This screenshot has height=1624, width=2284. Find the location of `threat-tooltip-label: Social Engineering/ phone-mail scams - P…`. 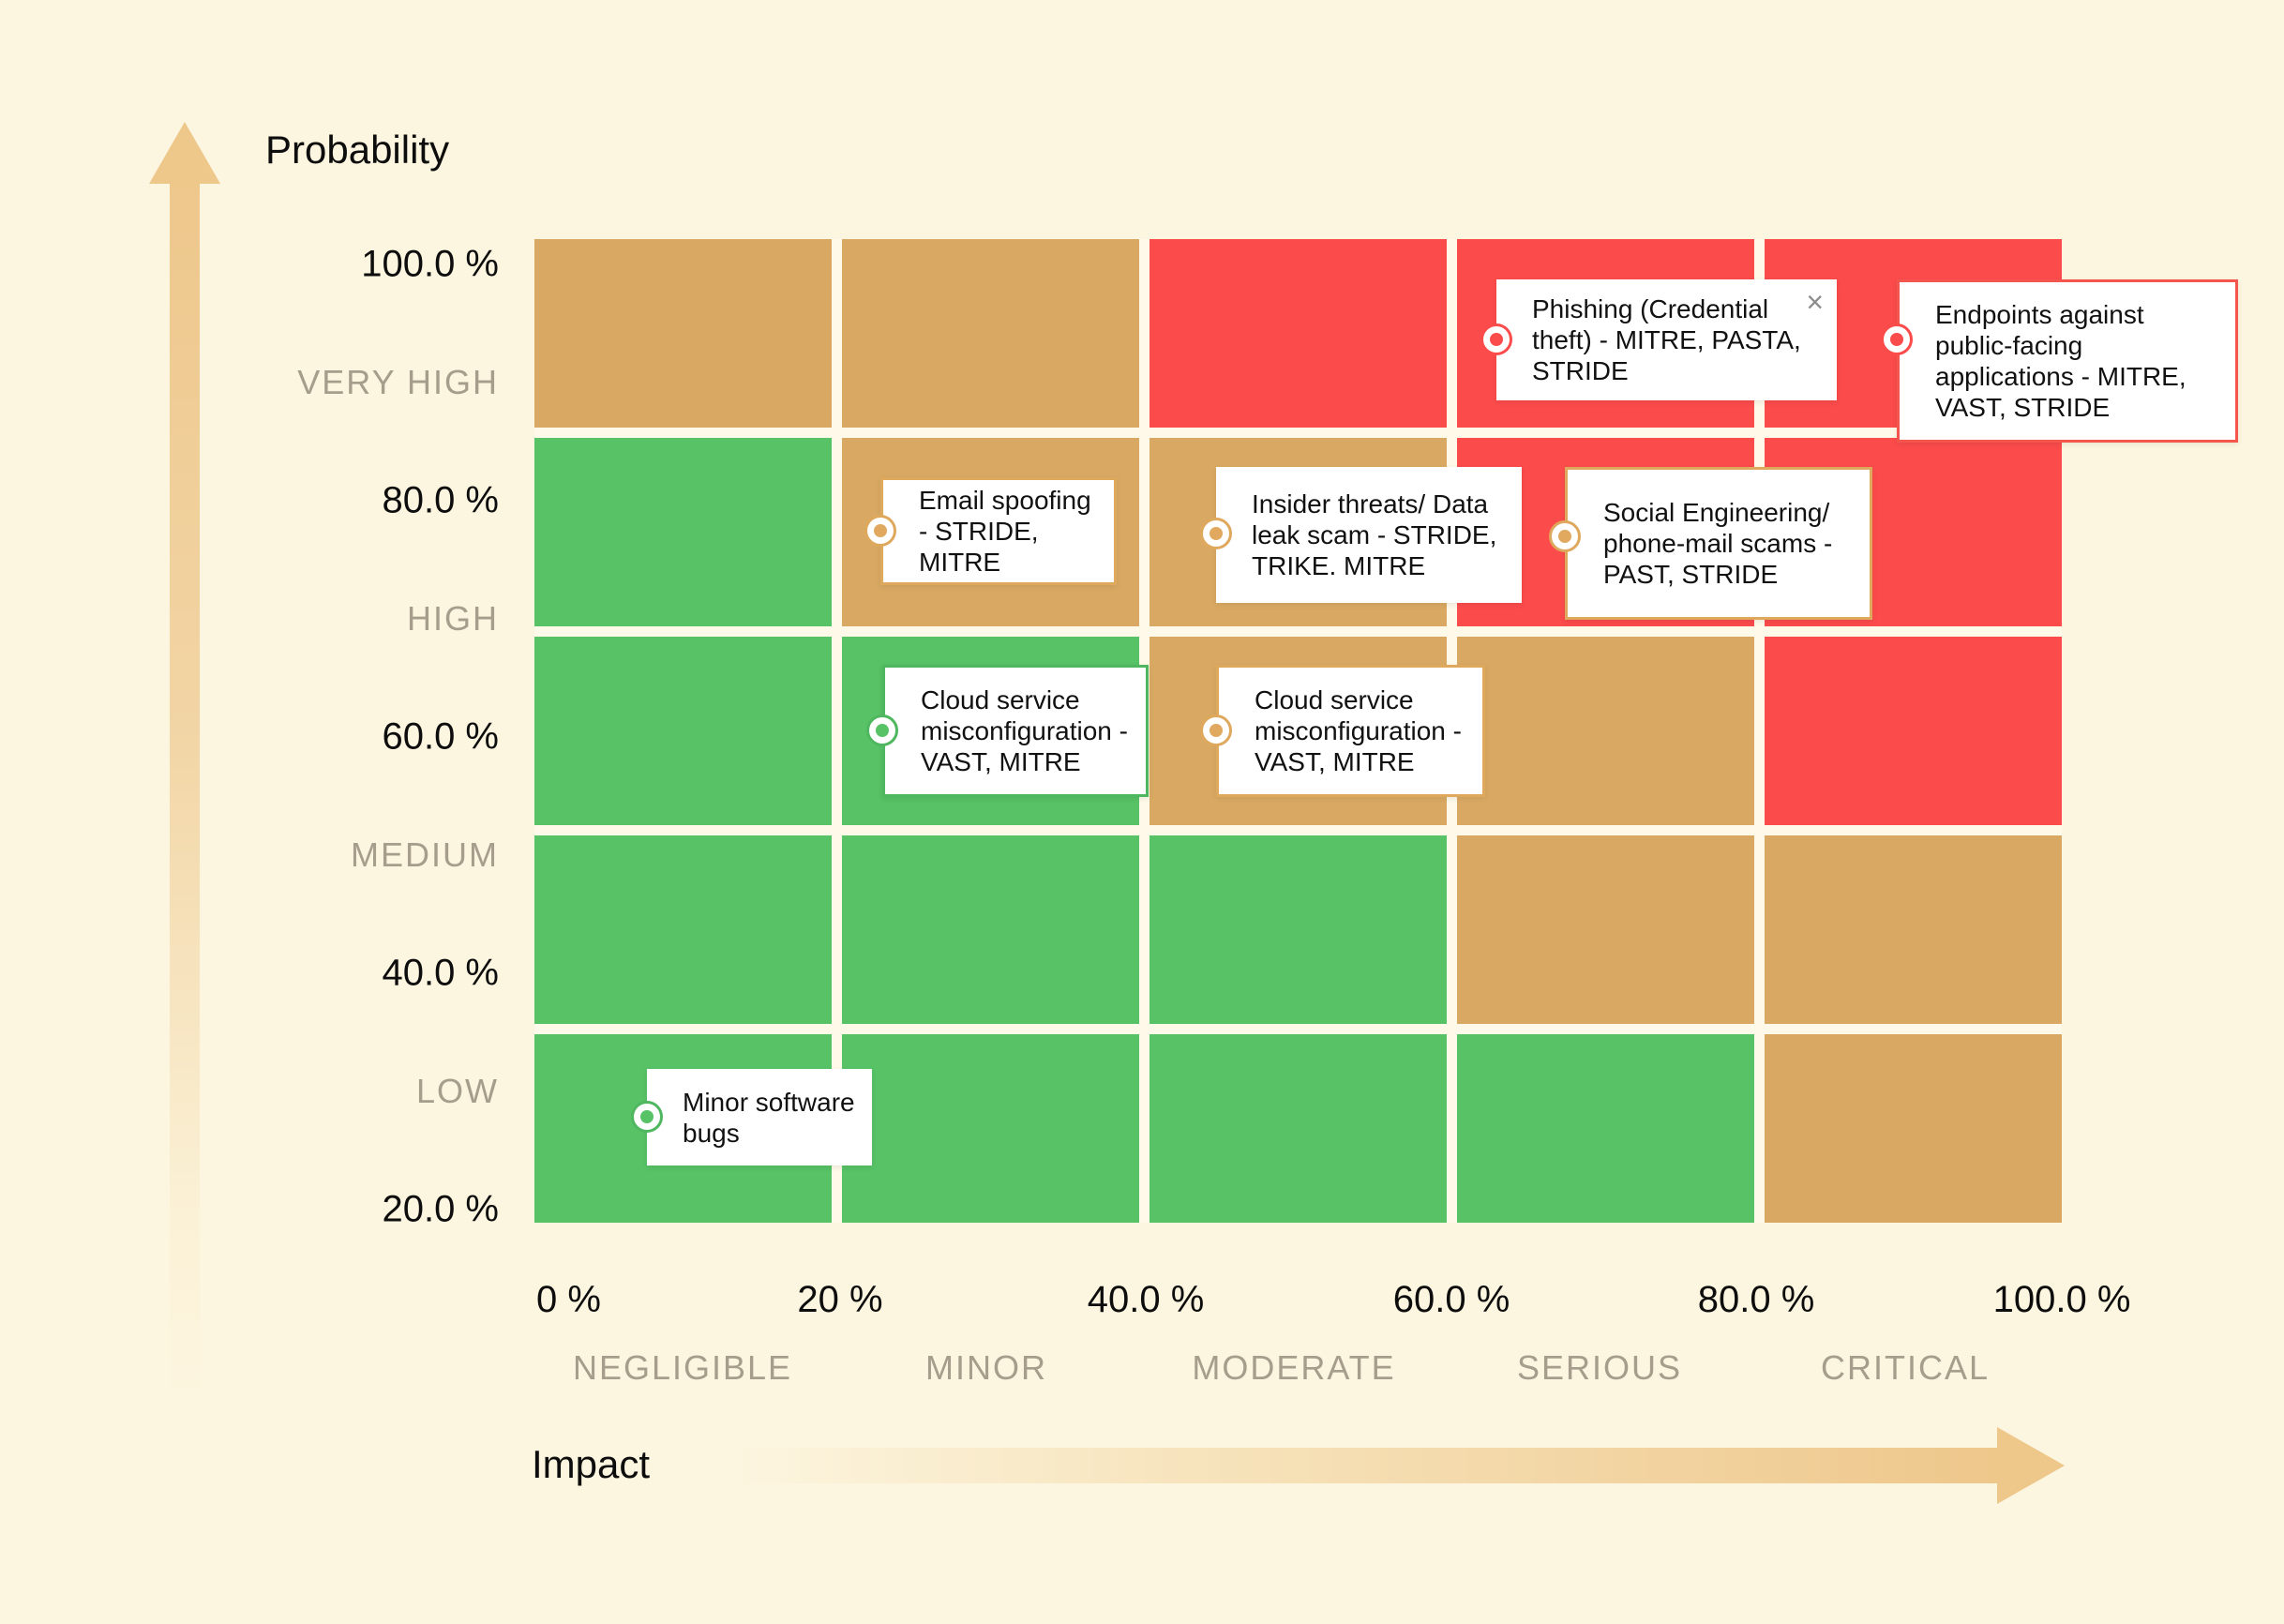

threat-tooltip-label: Social Engineering/ phone-mail scams - P… is located at coordinates (1718, 543).